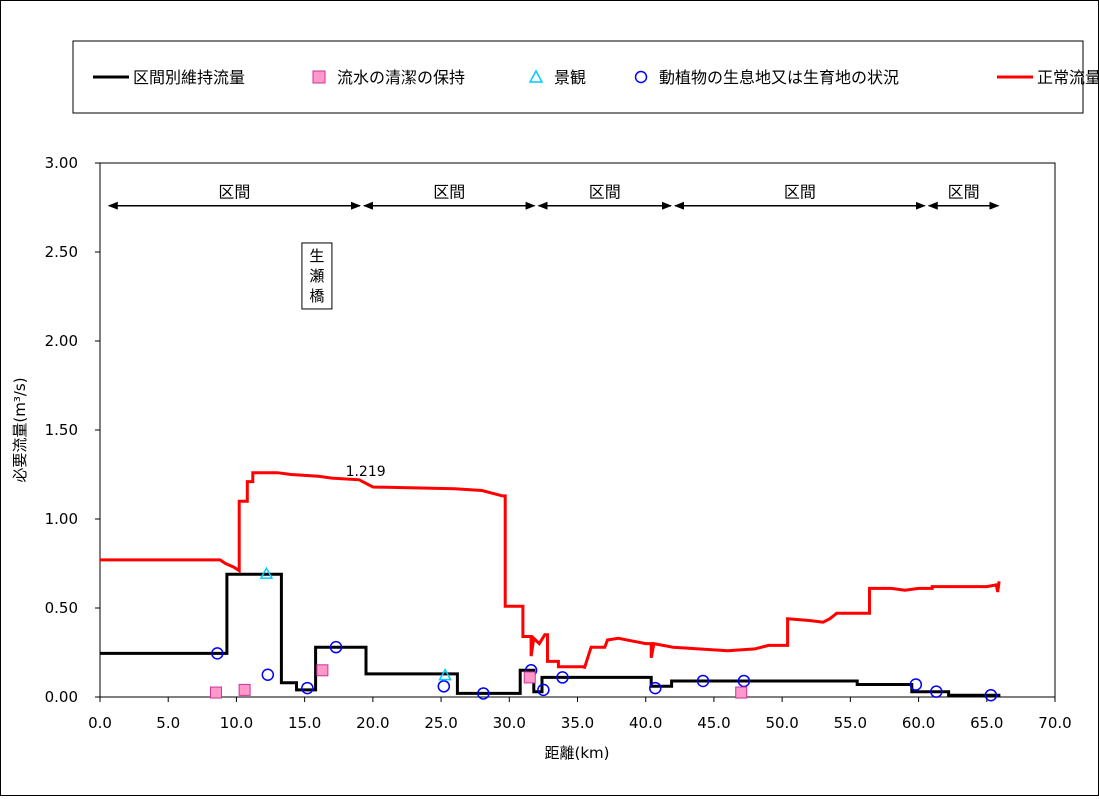 This screenshot has height=799, width=1099. Describe the element at coordinates (61, 608) in the screenshot. I see `y-tick-label: 0.50` at that location.